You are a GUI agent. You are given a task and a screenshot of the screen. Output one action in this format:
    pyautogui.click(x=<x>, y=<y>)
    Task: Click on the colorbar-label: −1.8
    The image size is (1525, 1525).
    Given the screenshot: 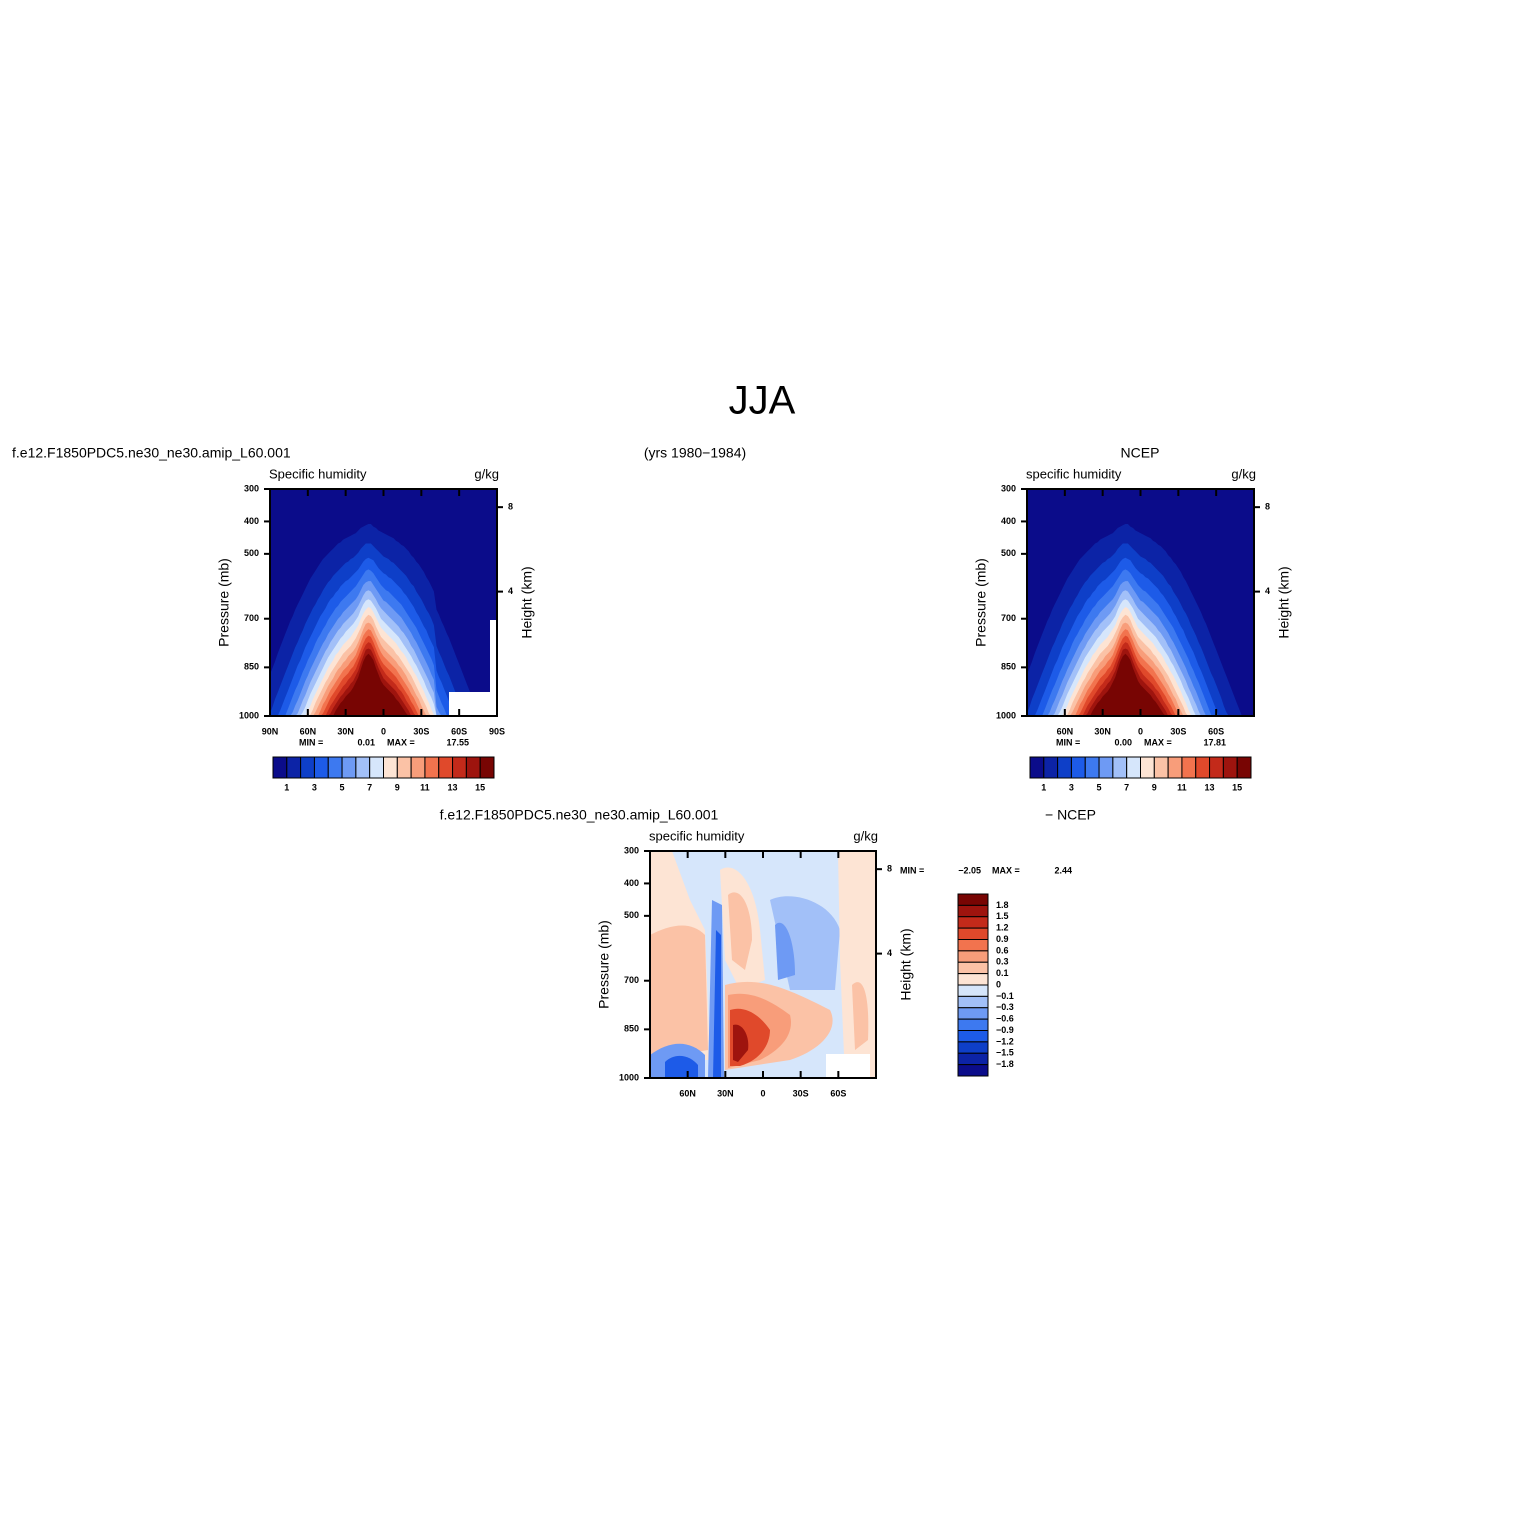 What is the action you would take?
    pyautogui.click(x=1005, y=1064)
    